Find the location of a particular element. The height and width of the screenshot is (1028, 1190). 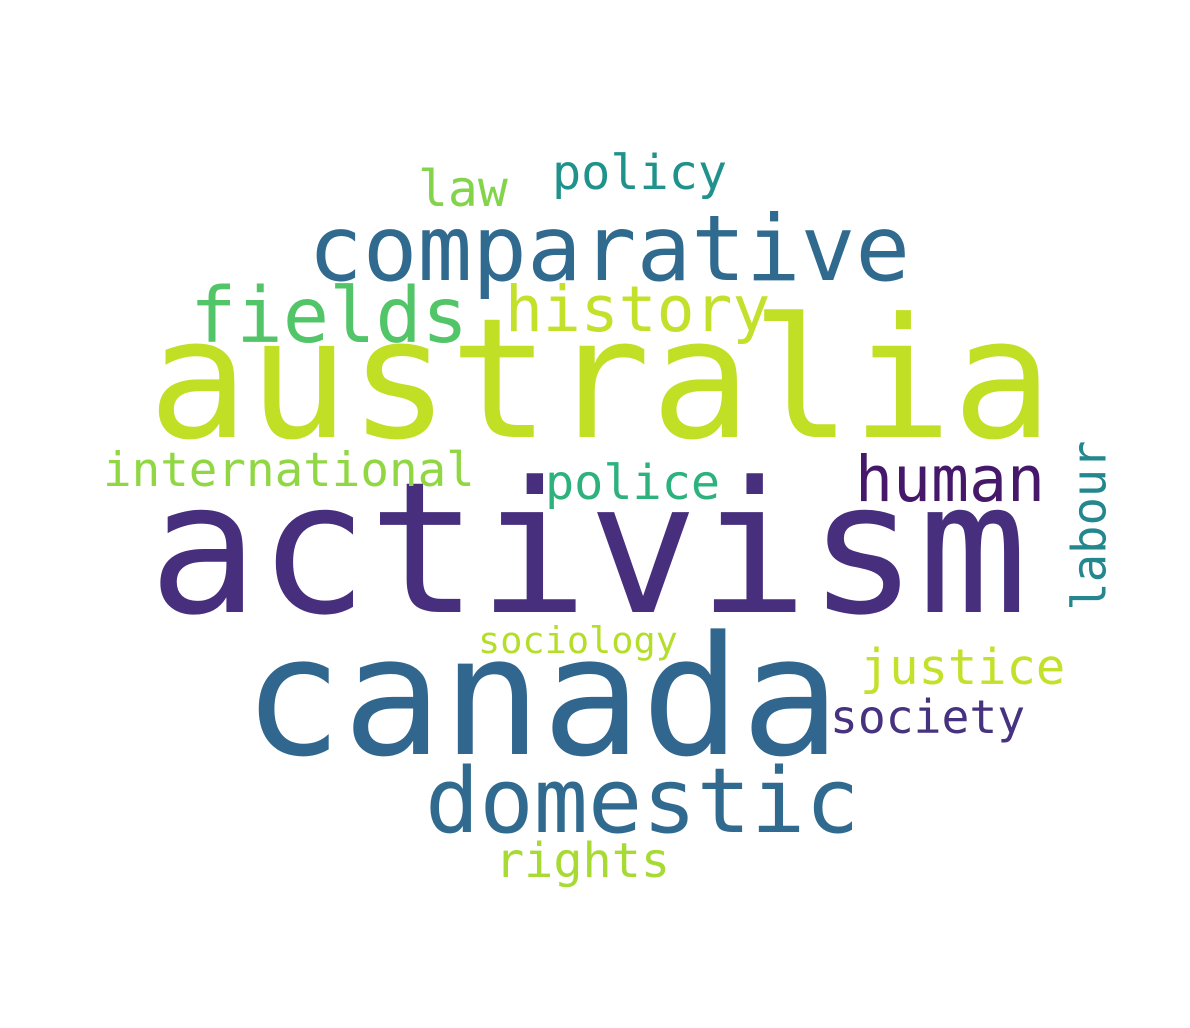

word-policy: policy is located at coordinates (640, 173).